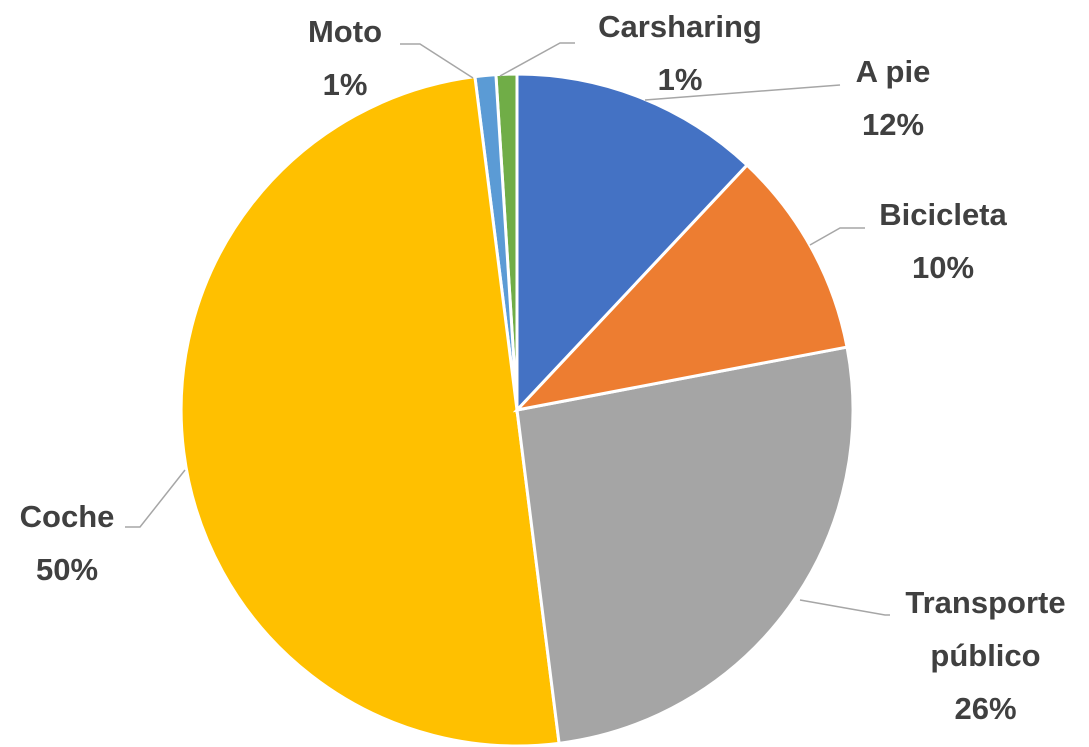 Image resolution: width=1089 pixels, height=747 pixels. What do you see at coordinates (893, 124) in the screenshot?
I see `value-label: 12%` at bounding box center [893, 124].